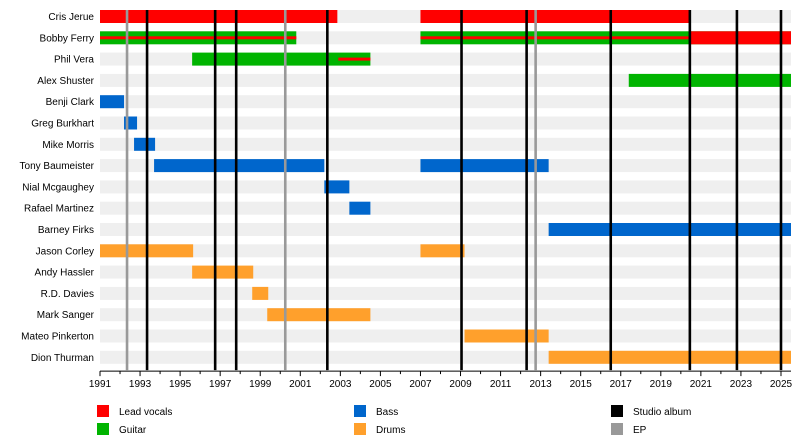 The image size is (800, 442). Describe the element at coordinates (100, 384) in the screenshot. I see `x-tick-label: 1991` at that location.